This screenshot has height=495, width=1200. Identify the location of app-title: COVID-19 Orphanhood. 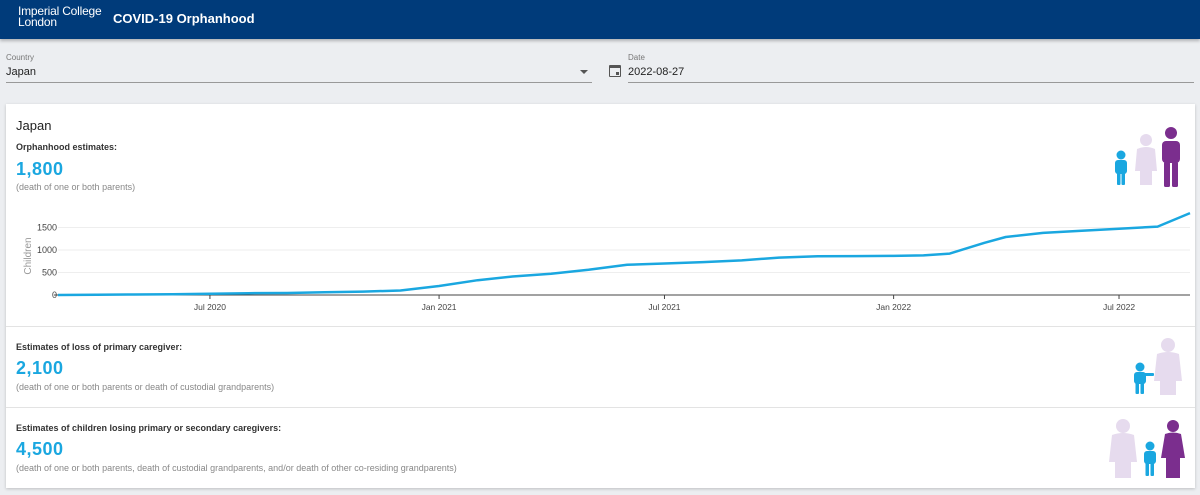
(184, 18).